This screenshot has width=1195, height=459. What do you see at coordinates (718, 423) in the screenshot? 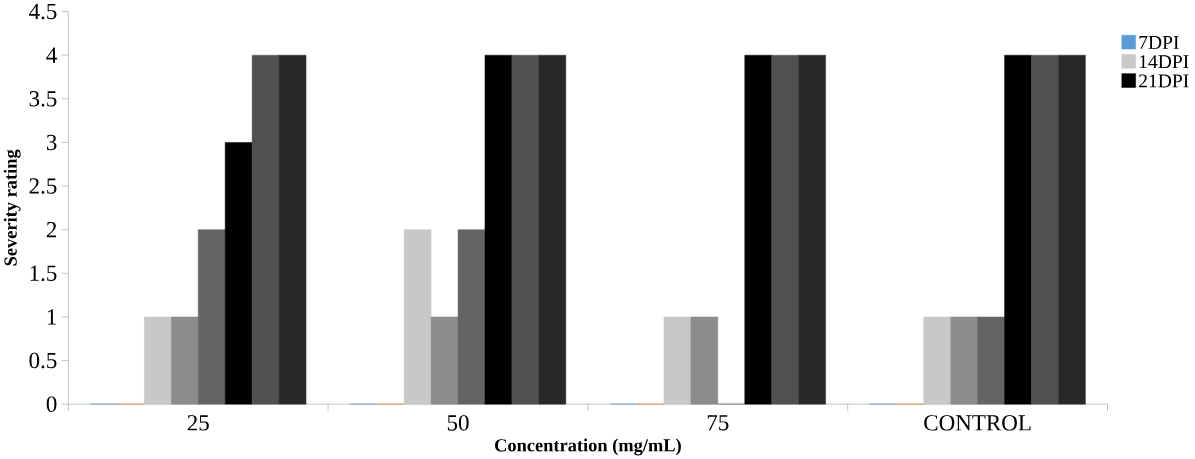
I see `x-tick-label: 75` at bounding box center [718, 423].